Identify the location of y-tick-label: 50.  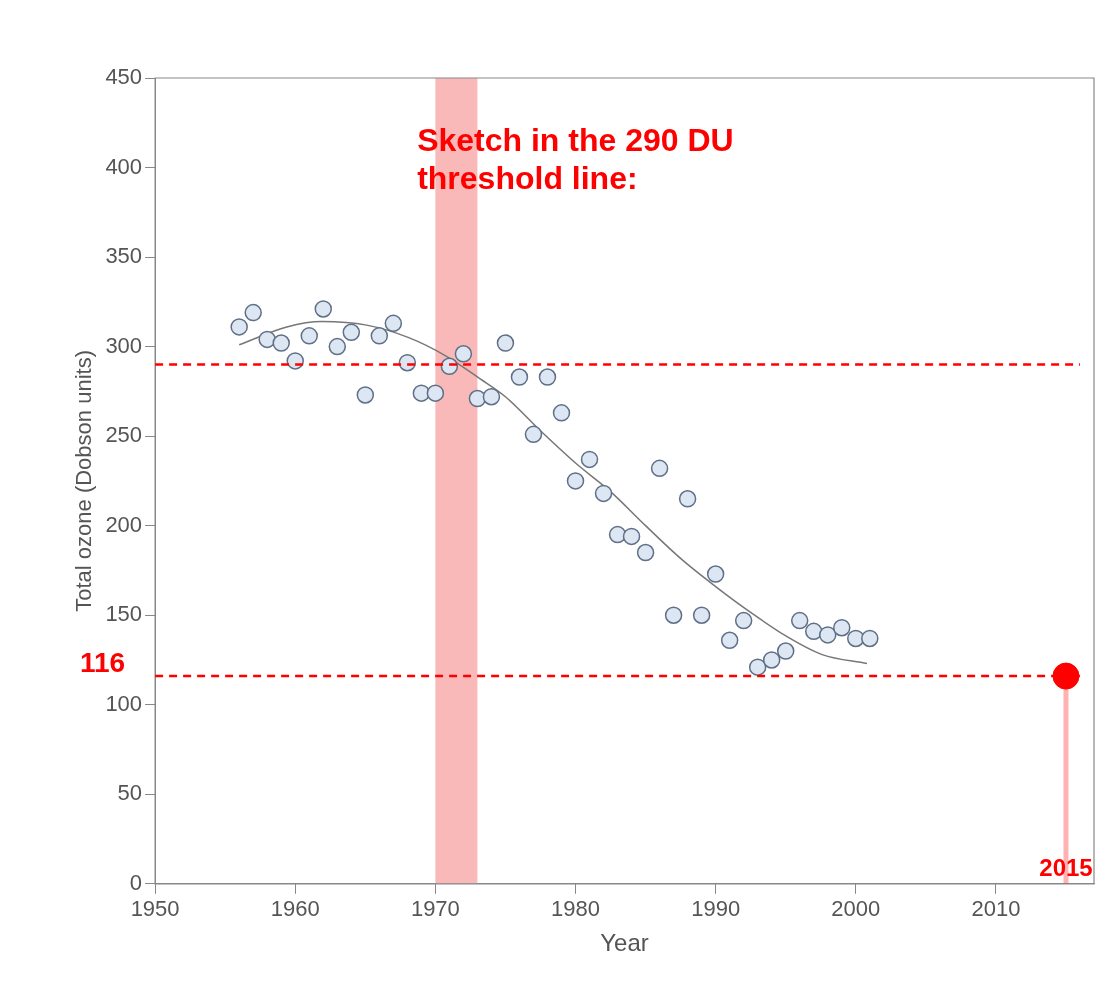
(130, 793).